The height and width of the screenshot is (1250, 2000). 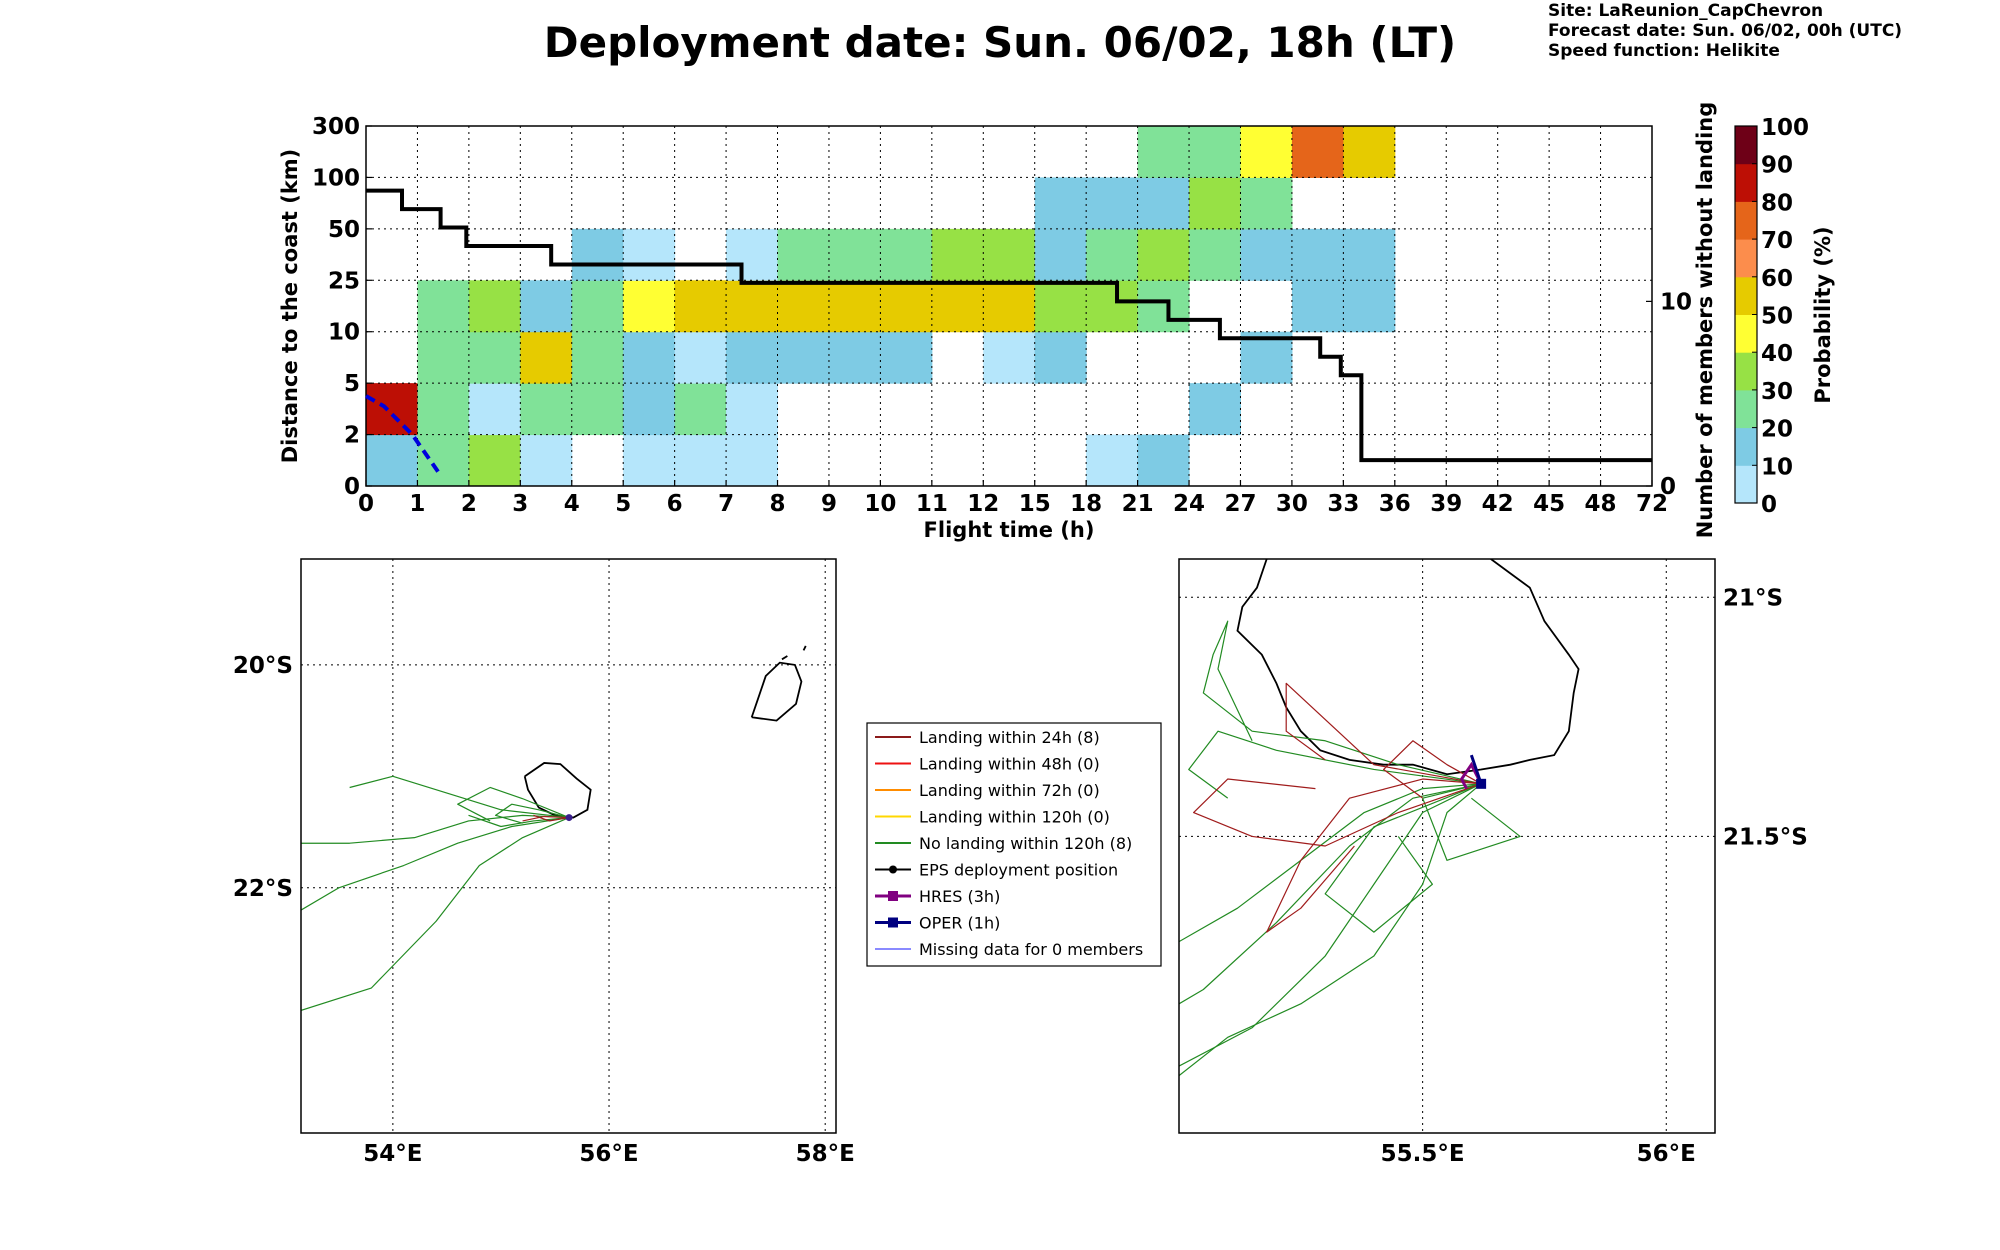 What do you see at coordinates (1086, 504) in the screenshot?
I see `x-tick-label: 18` at bounding box center [1086, 504].